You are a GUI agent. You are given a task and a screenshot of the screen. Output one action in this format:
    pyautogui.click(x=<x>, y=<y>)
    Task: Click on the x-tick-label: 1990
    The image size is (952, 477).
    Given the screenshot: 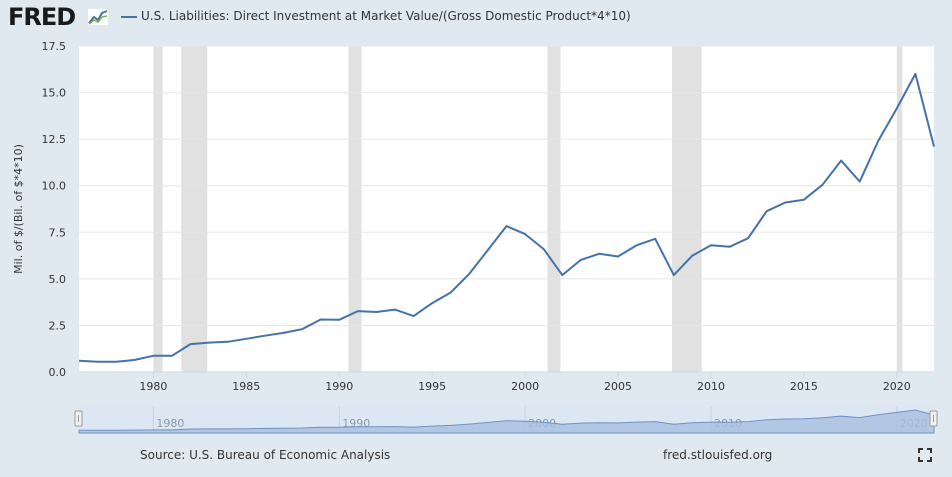 What is the action you would take?
    pyautogui.click(x=339, y=386)
    